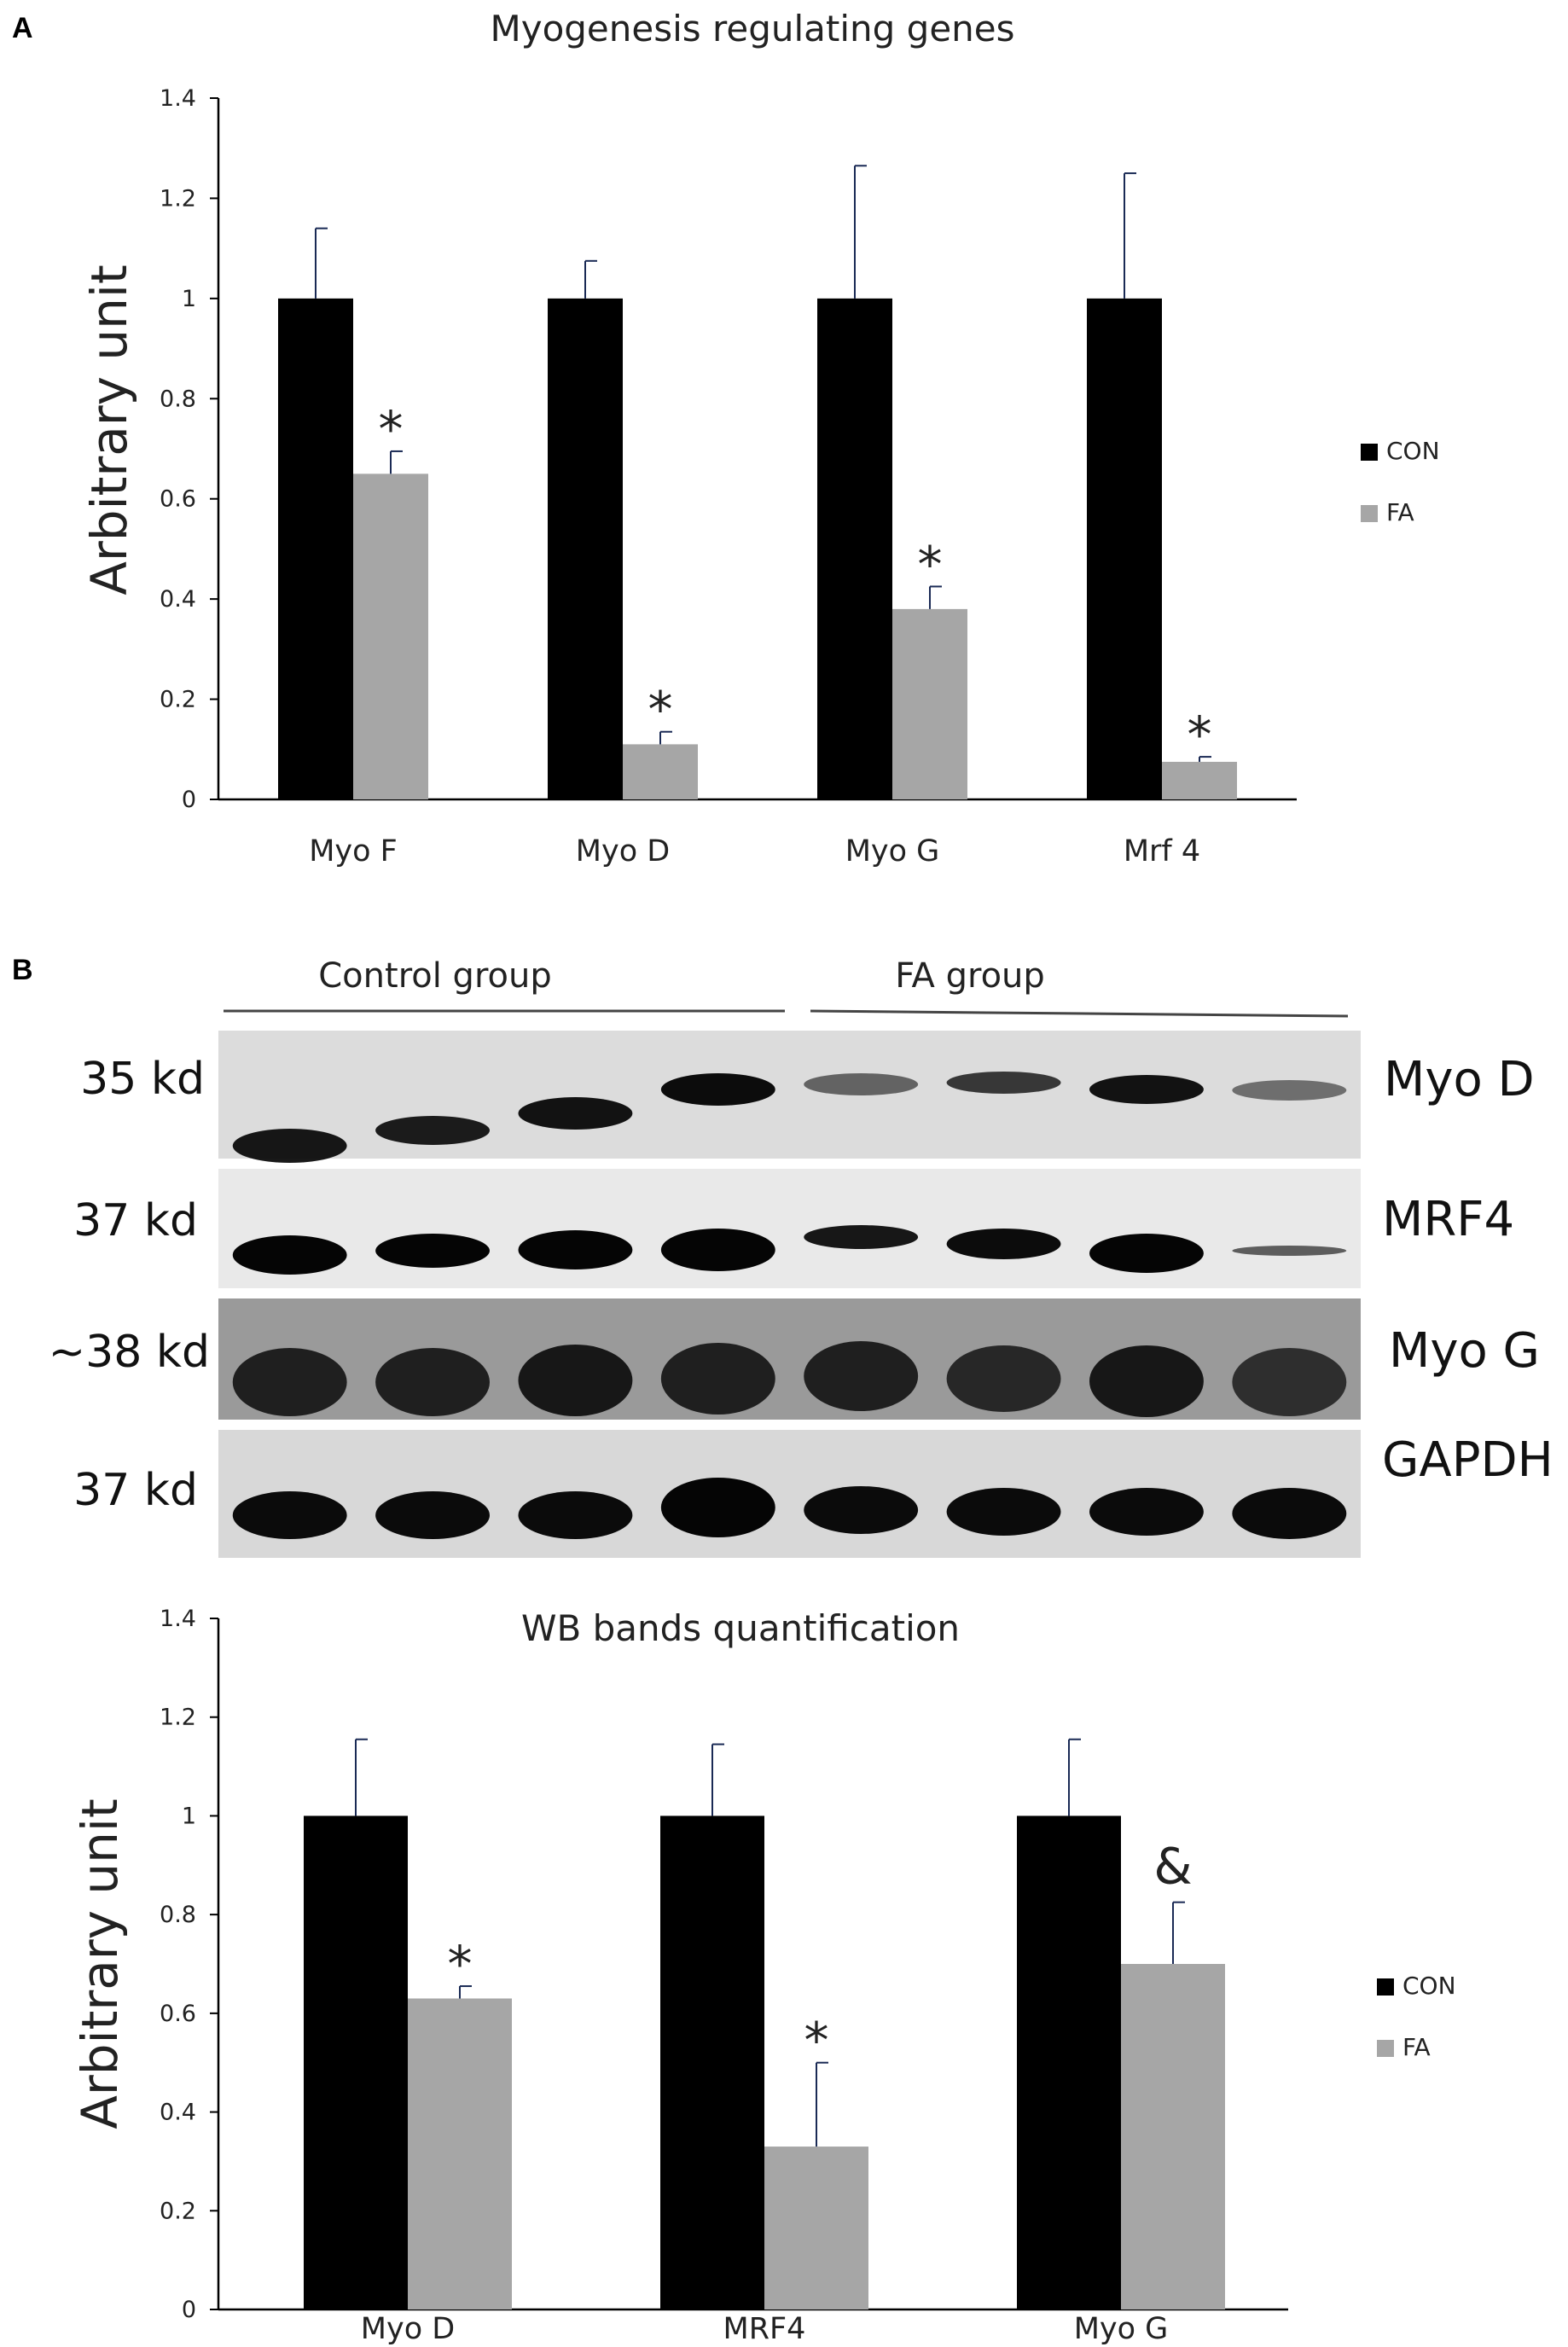 This screenshot has width=1568, height=2347. Describe the element at coordinates (789, 1228) in the screenshot. I see `blot-strip-mrf4` at that location.